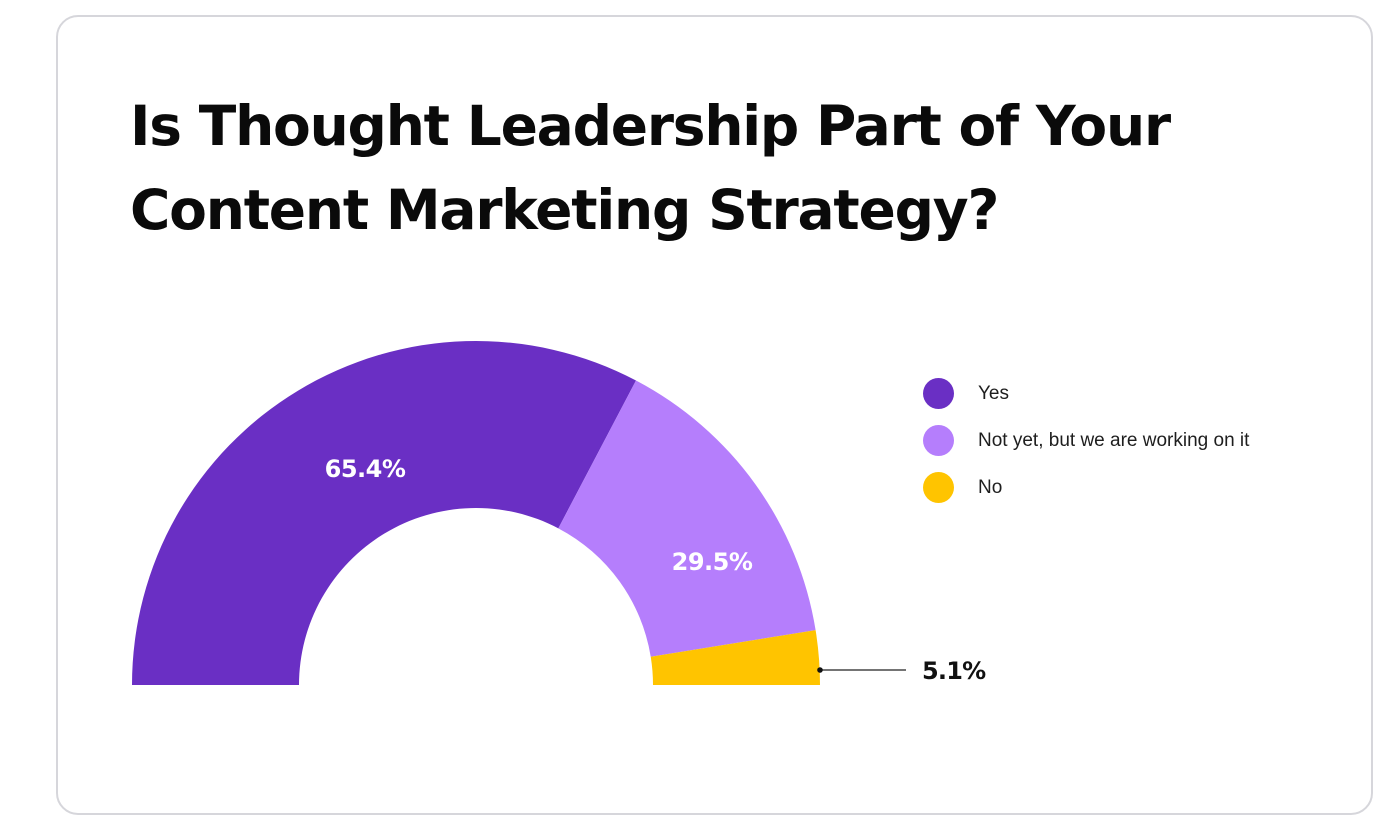  I want to click on legend-item-no: No, so click(1086, 487).